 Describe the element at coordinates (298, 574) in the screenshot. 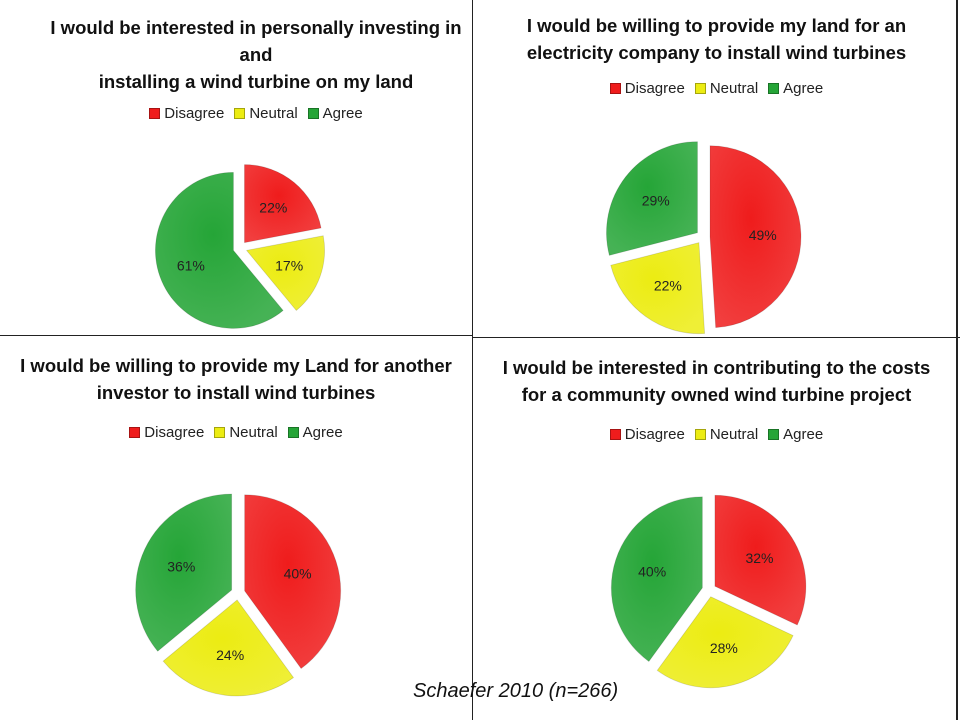

I see `slice-label-disagree: 40%` at that location.